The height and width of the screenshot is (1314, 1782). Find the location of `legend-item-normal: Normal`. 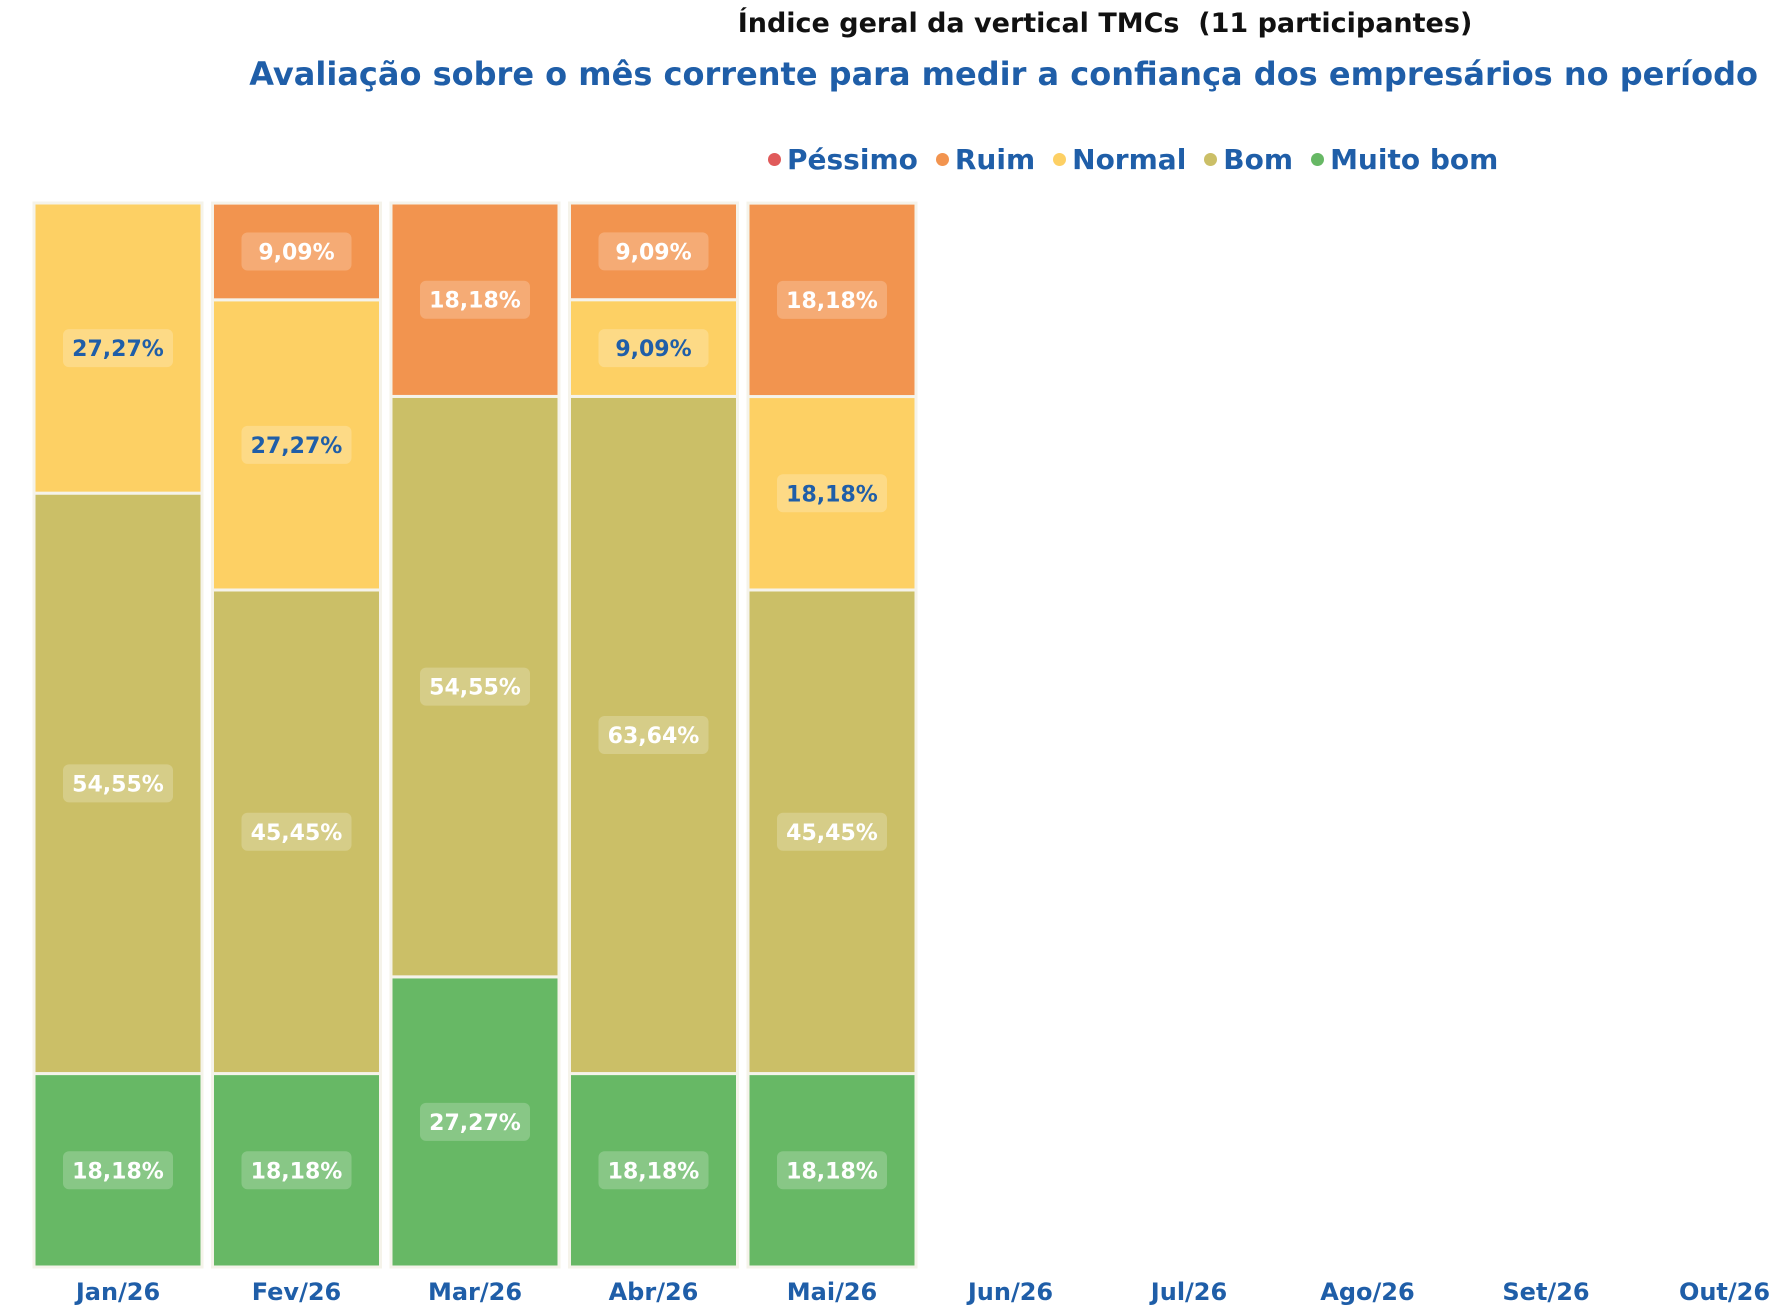

legend-item-normal: Normal is located at coordinates (1119, 159).